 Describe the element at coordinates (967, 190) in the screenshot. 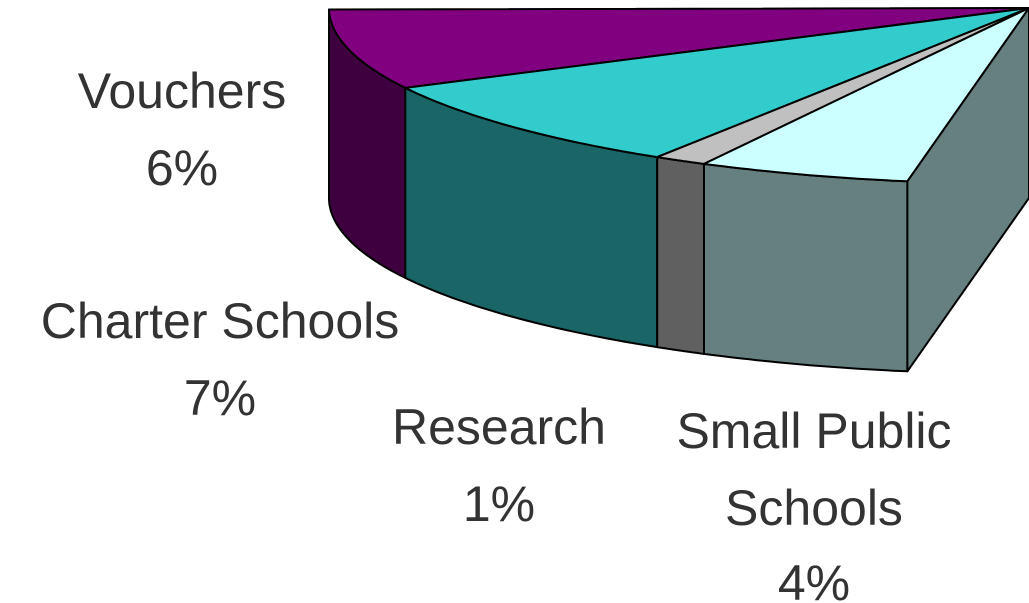

I see `slice-cut-face` at that location.